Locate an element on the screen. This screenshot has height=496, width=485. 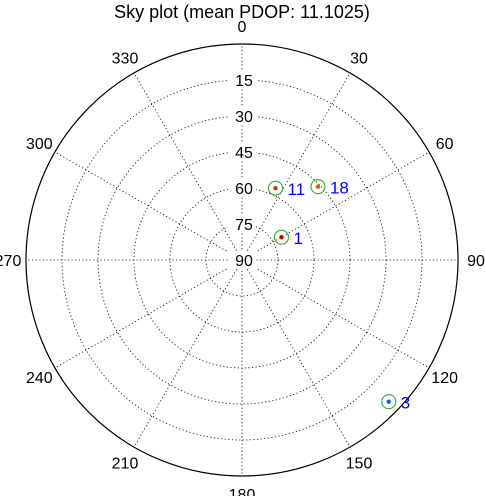
elevation-tick-label: 15 is located at coordinates (244, 81).